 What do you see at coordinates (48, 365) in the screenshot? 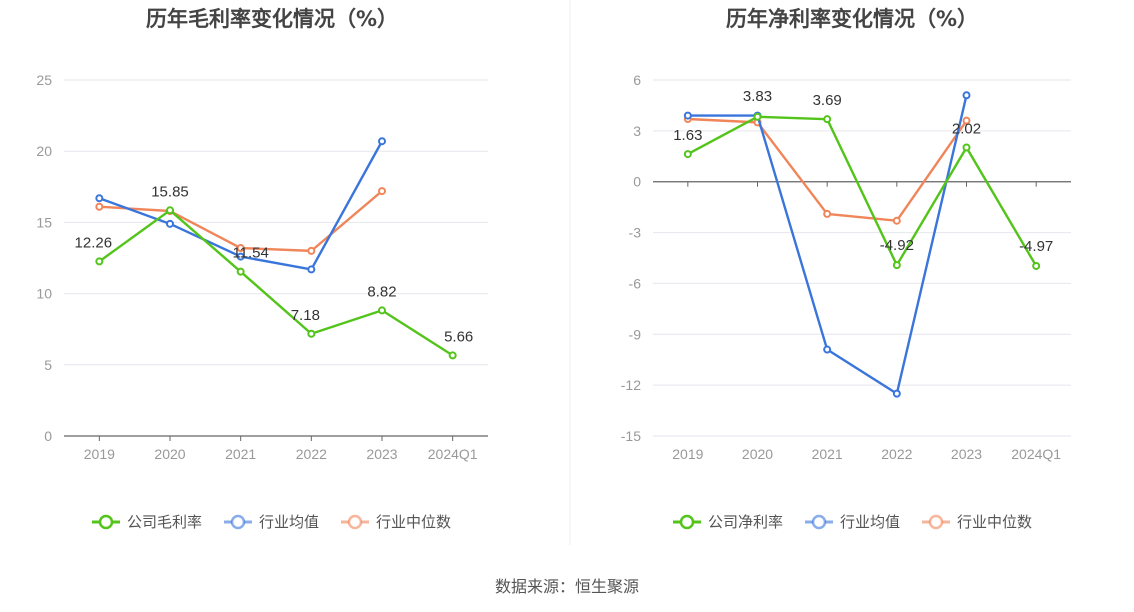
I see `y-tick-label: 5` at bounding box center [48, 365].